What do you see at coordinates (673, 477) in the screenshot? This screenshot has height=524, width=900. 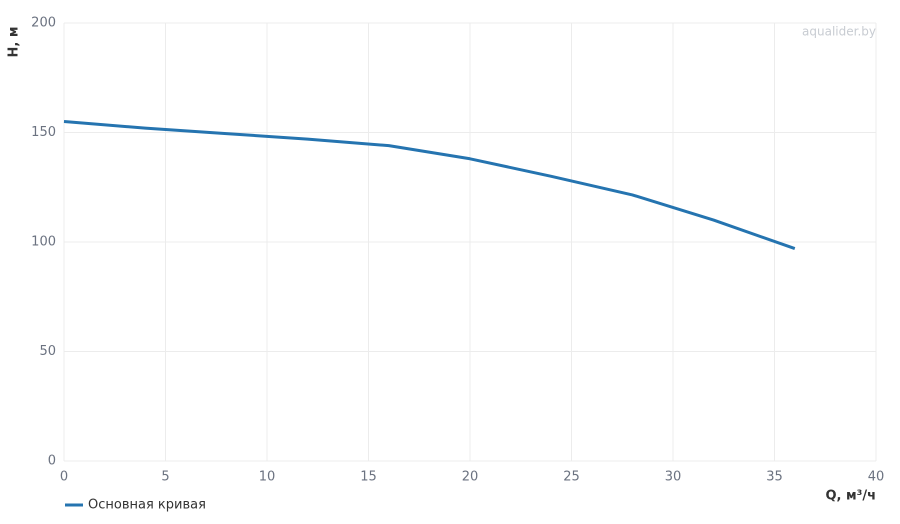 I see `x-tick-label: 30` at bounding box center [673, 477].